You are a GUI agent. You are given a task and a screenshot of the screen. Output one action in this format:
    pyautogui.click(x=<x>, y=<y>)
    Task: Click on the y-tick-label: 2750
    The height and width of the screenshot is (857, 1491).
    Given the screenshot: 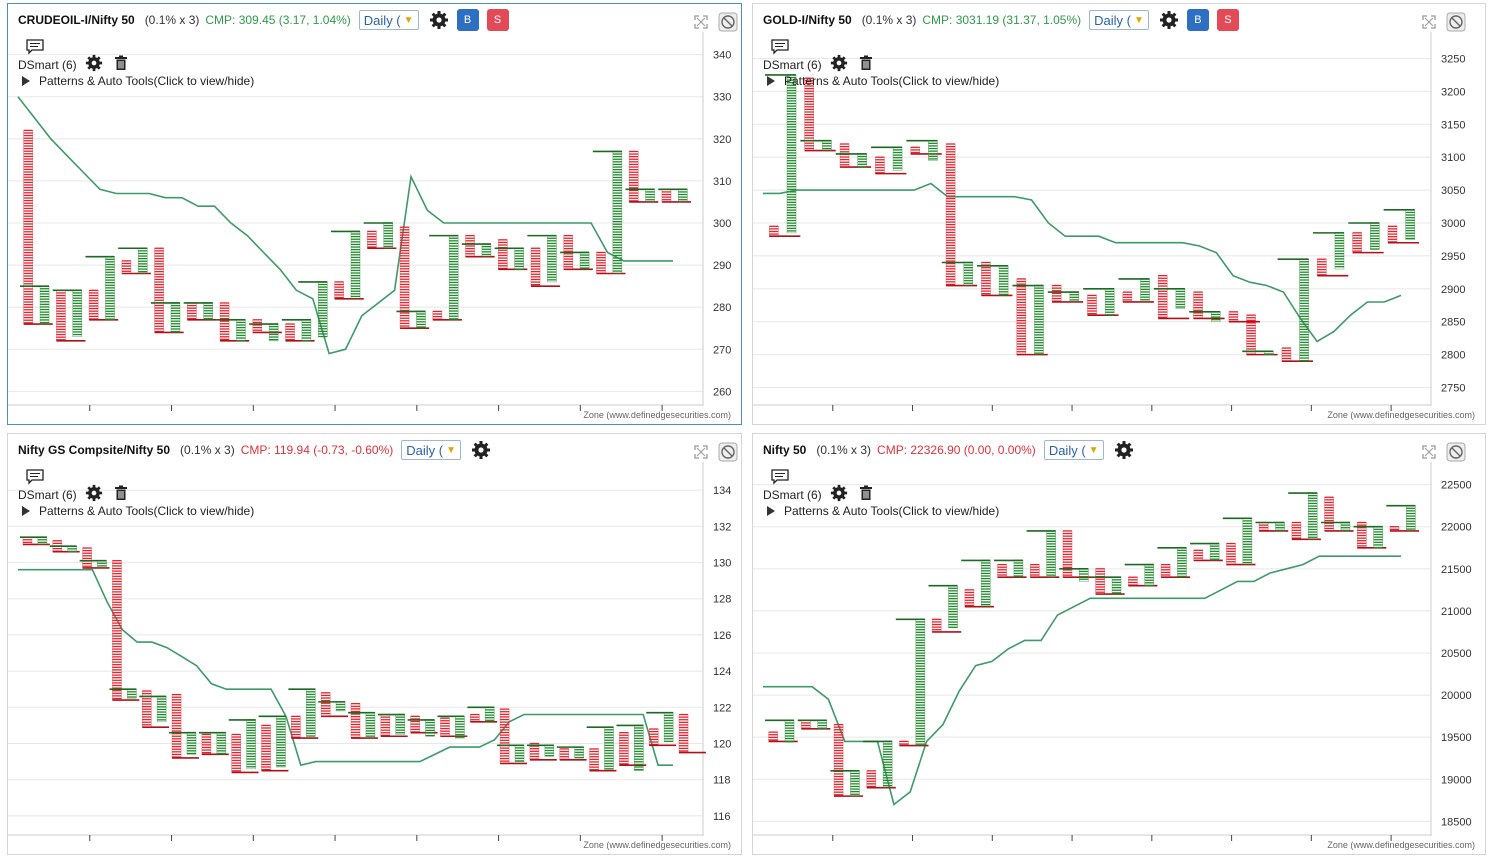 What is the action you would take?
    pyautogui.click(x=1453, y=389)
    